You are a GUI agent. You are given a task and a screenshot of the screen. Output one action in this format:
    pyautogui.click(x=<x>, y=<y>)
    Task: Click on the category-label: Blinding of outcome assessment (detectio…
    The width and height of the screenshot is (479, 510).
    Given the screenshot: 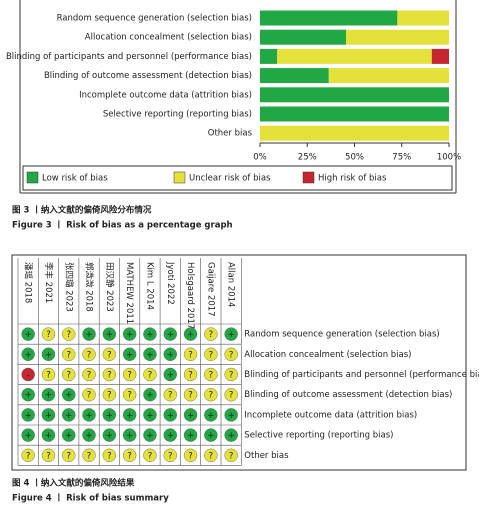 What is the action you would take?
    pyautogui.click(x=148, y=76)
    